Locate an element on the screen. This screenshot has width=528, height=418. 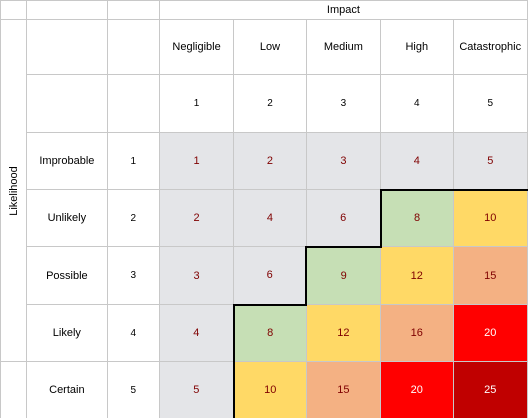
likelihood-label-4: Likely is located at coordinates (67, 333).